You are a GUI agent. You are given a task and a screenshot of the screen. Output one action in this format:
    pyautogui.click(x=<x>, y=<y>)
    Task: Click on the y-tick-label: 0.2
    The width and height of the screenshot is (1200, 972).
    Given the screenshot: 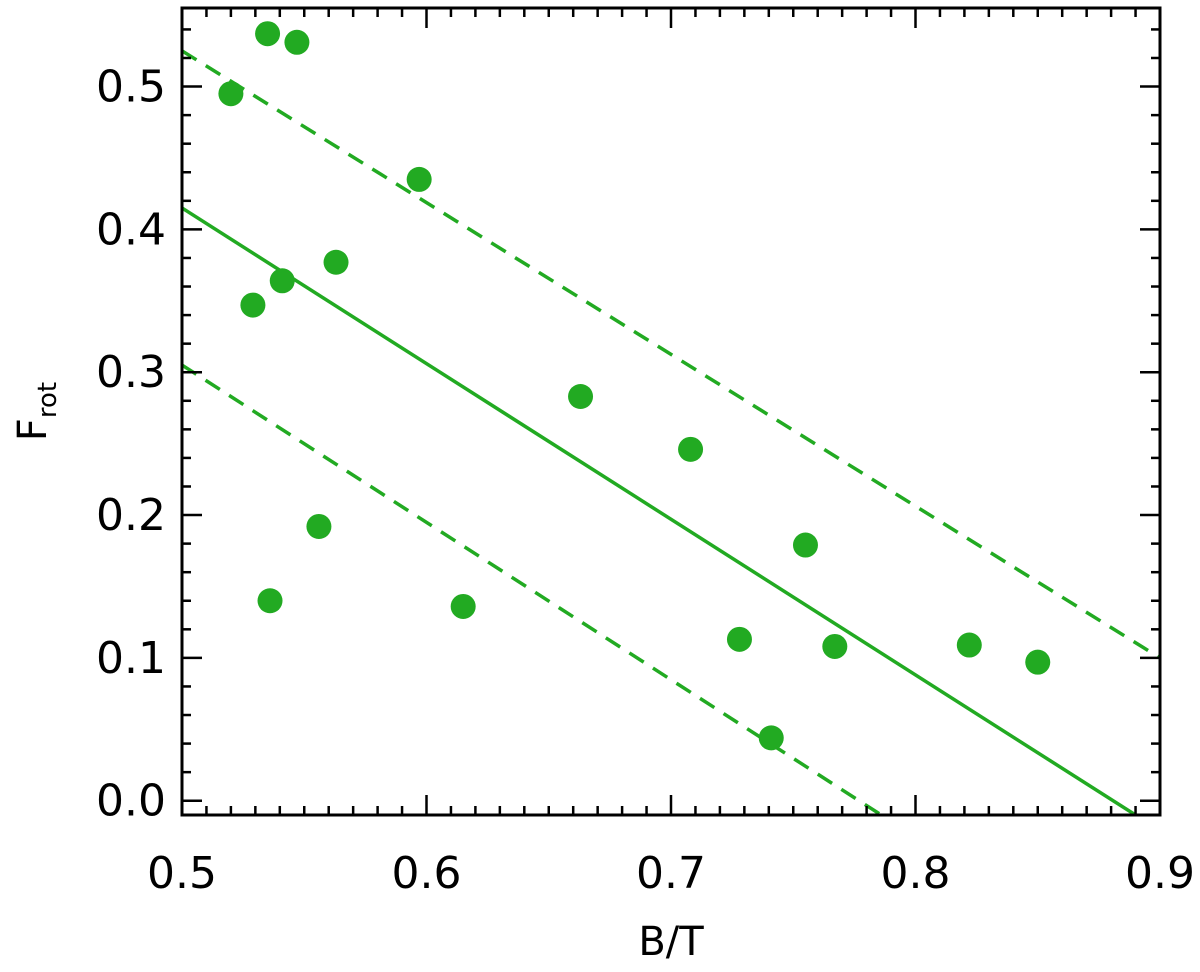 What is the action you would take?
    pyautogui.click(x=131, y=515)
    